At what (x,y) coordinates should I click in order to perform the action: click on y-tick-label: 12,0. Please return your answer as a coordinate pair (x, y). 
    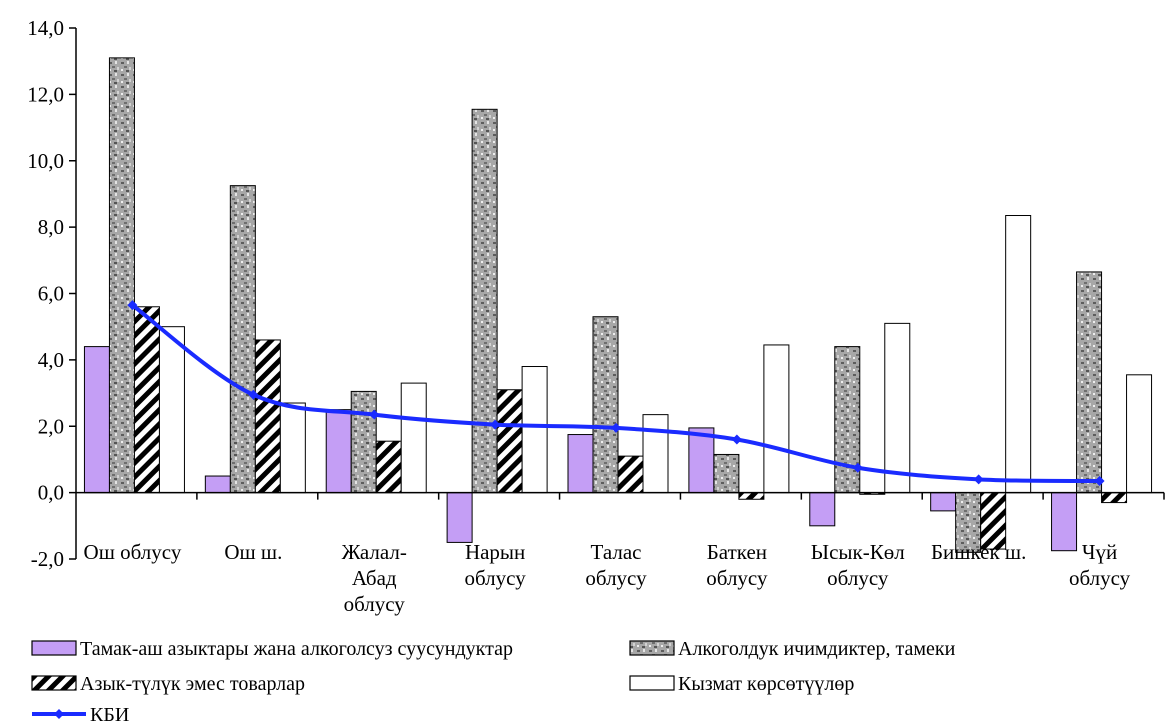
    Looking at the image, I should click on (45, 94).